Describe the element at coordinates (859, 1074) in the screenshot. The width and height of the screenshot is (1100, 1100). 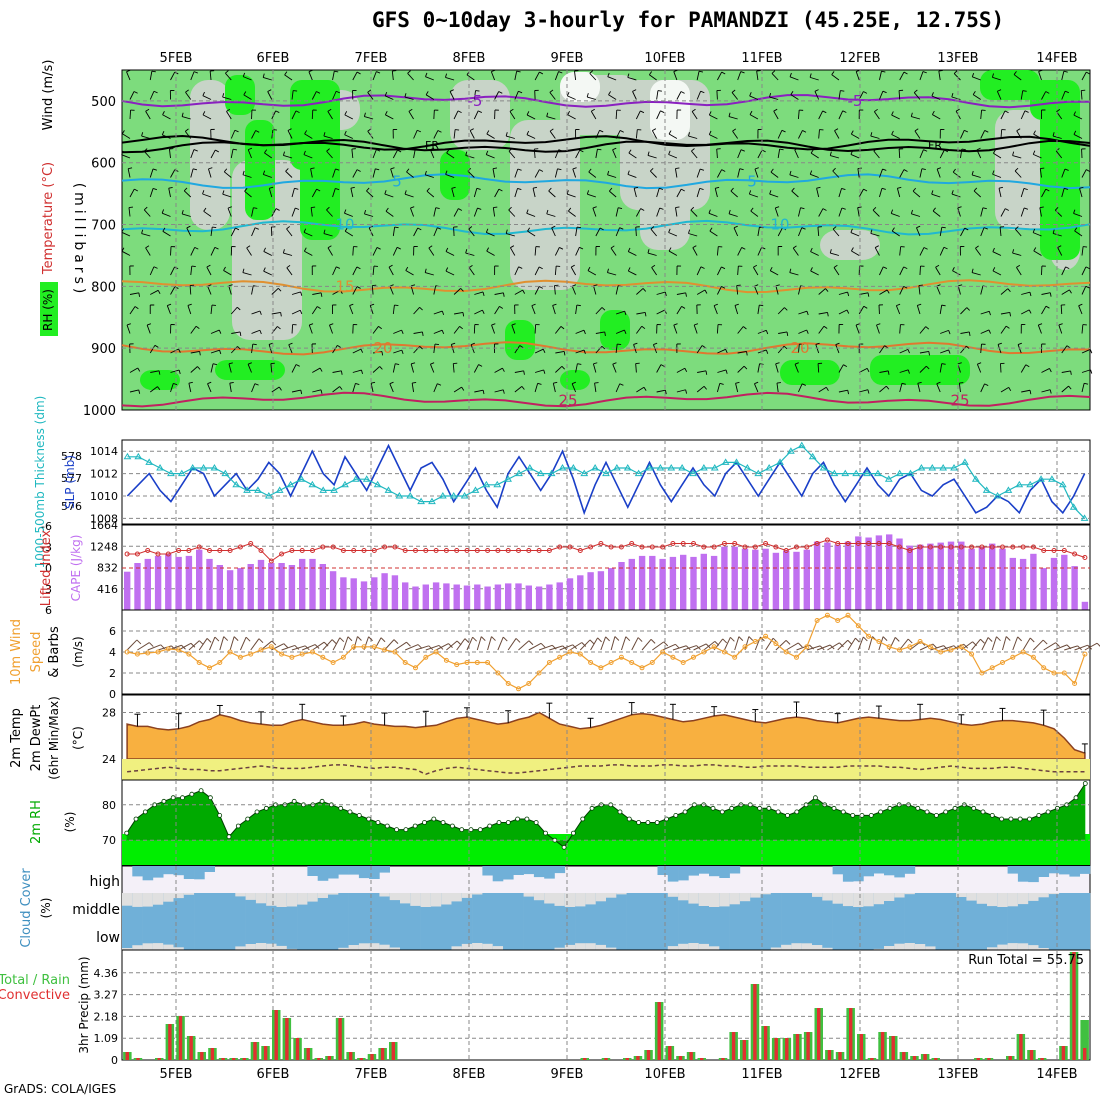
I see `bottom-date-label: 12FEB` at that location.